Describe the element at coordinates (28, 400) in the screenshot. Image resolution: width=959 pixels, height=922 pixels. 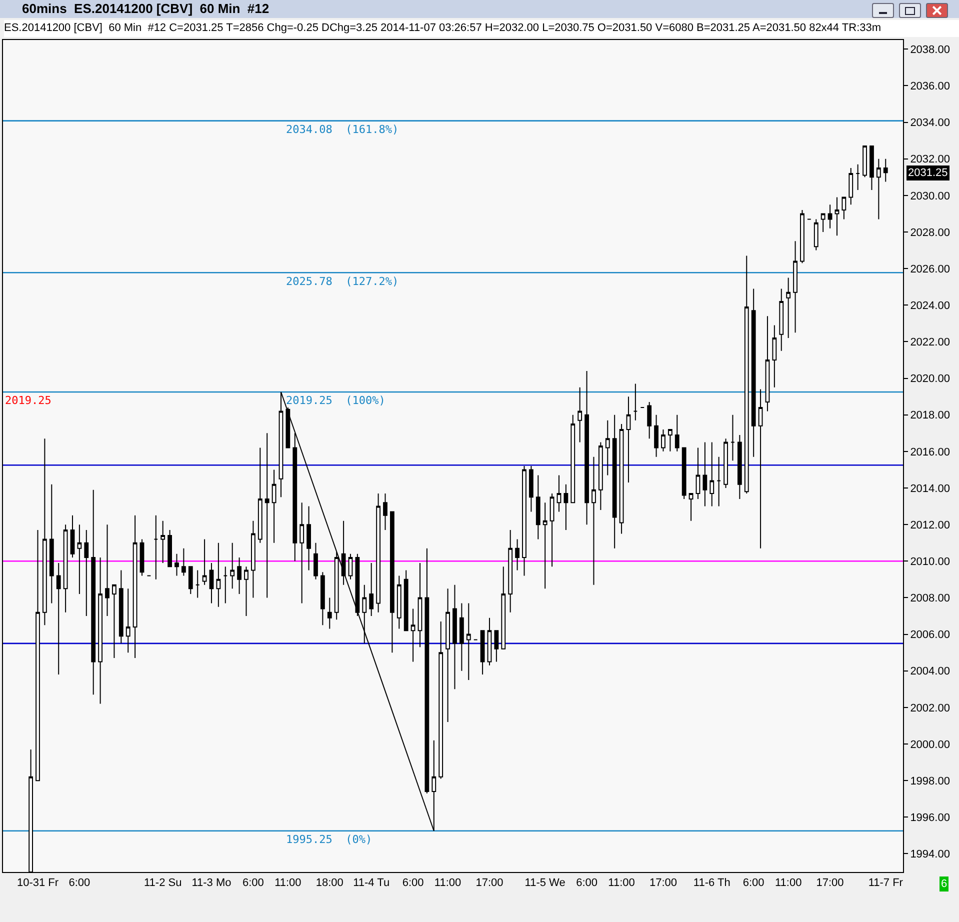
I see `annotation: 2019.25` at that location.